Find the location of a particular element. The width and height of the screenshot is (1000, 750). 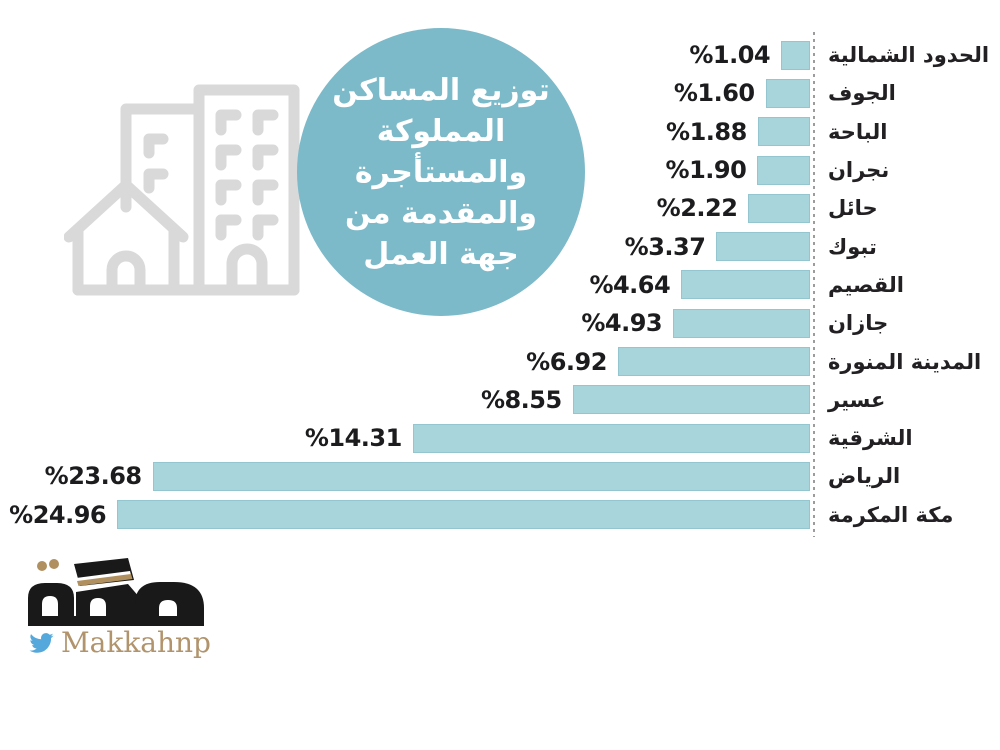

region-label: الحدود الشمالية is located at coordinates (909, 55).